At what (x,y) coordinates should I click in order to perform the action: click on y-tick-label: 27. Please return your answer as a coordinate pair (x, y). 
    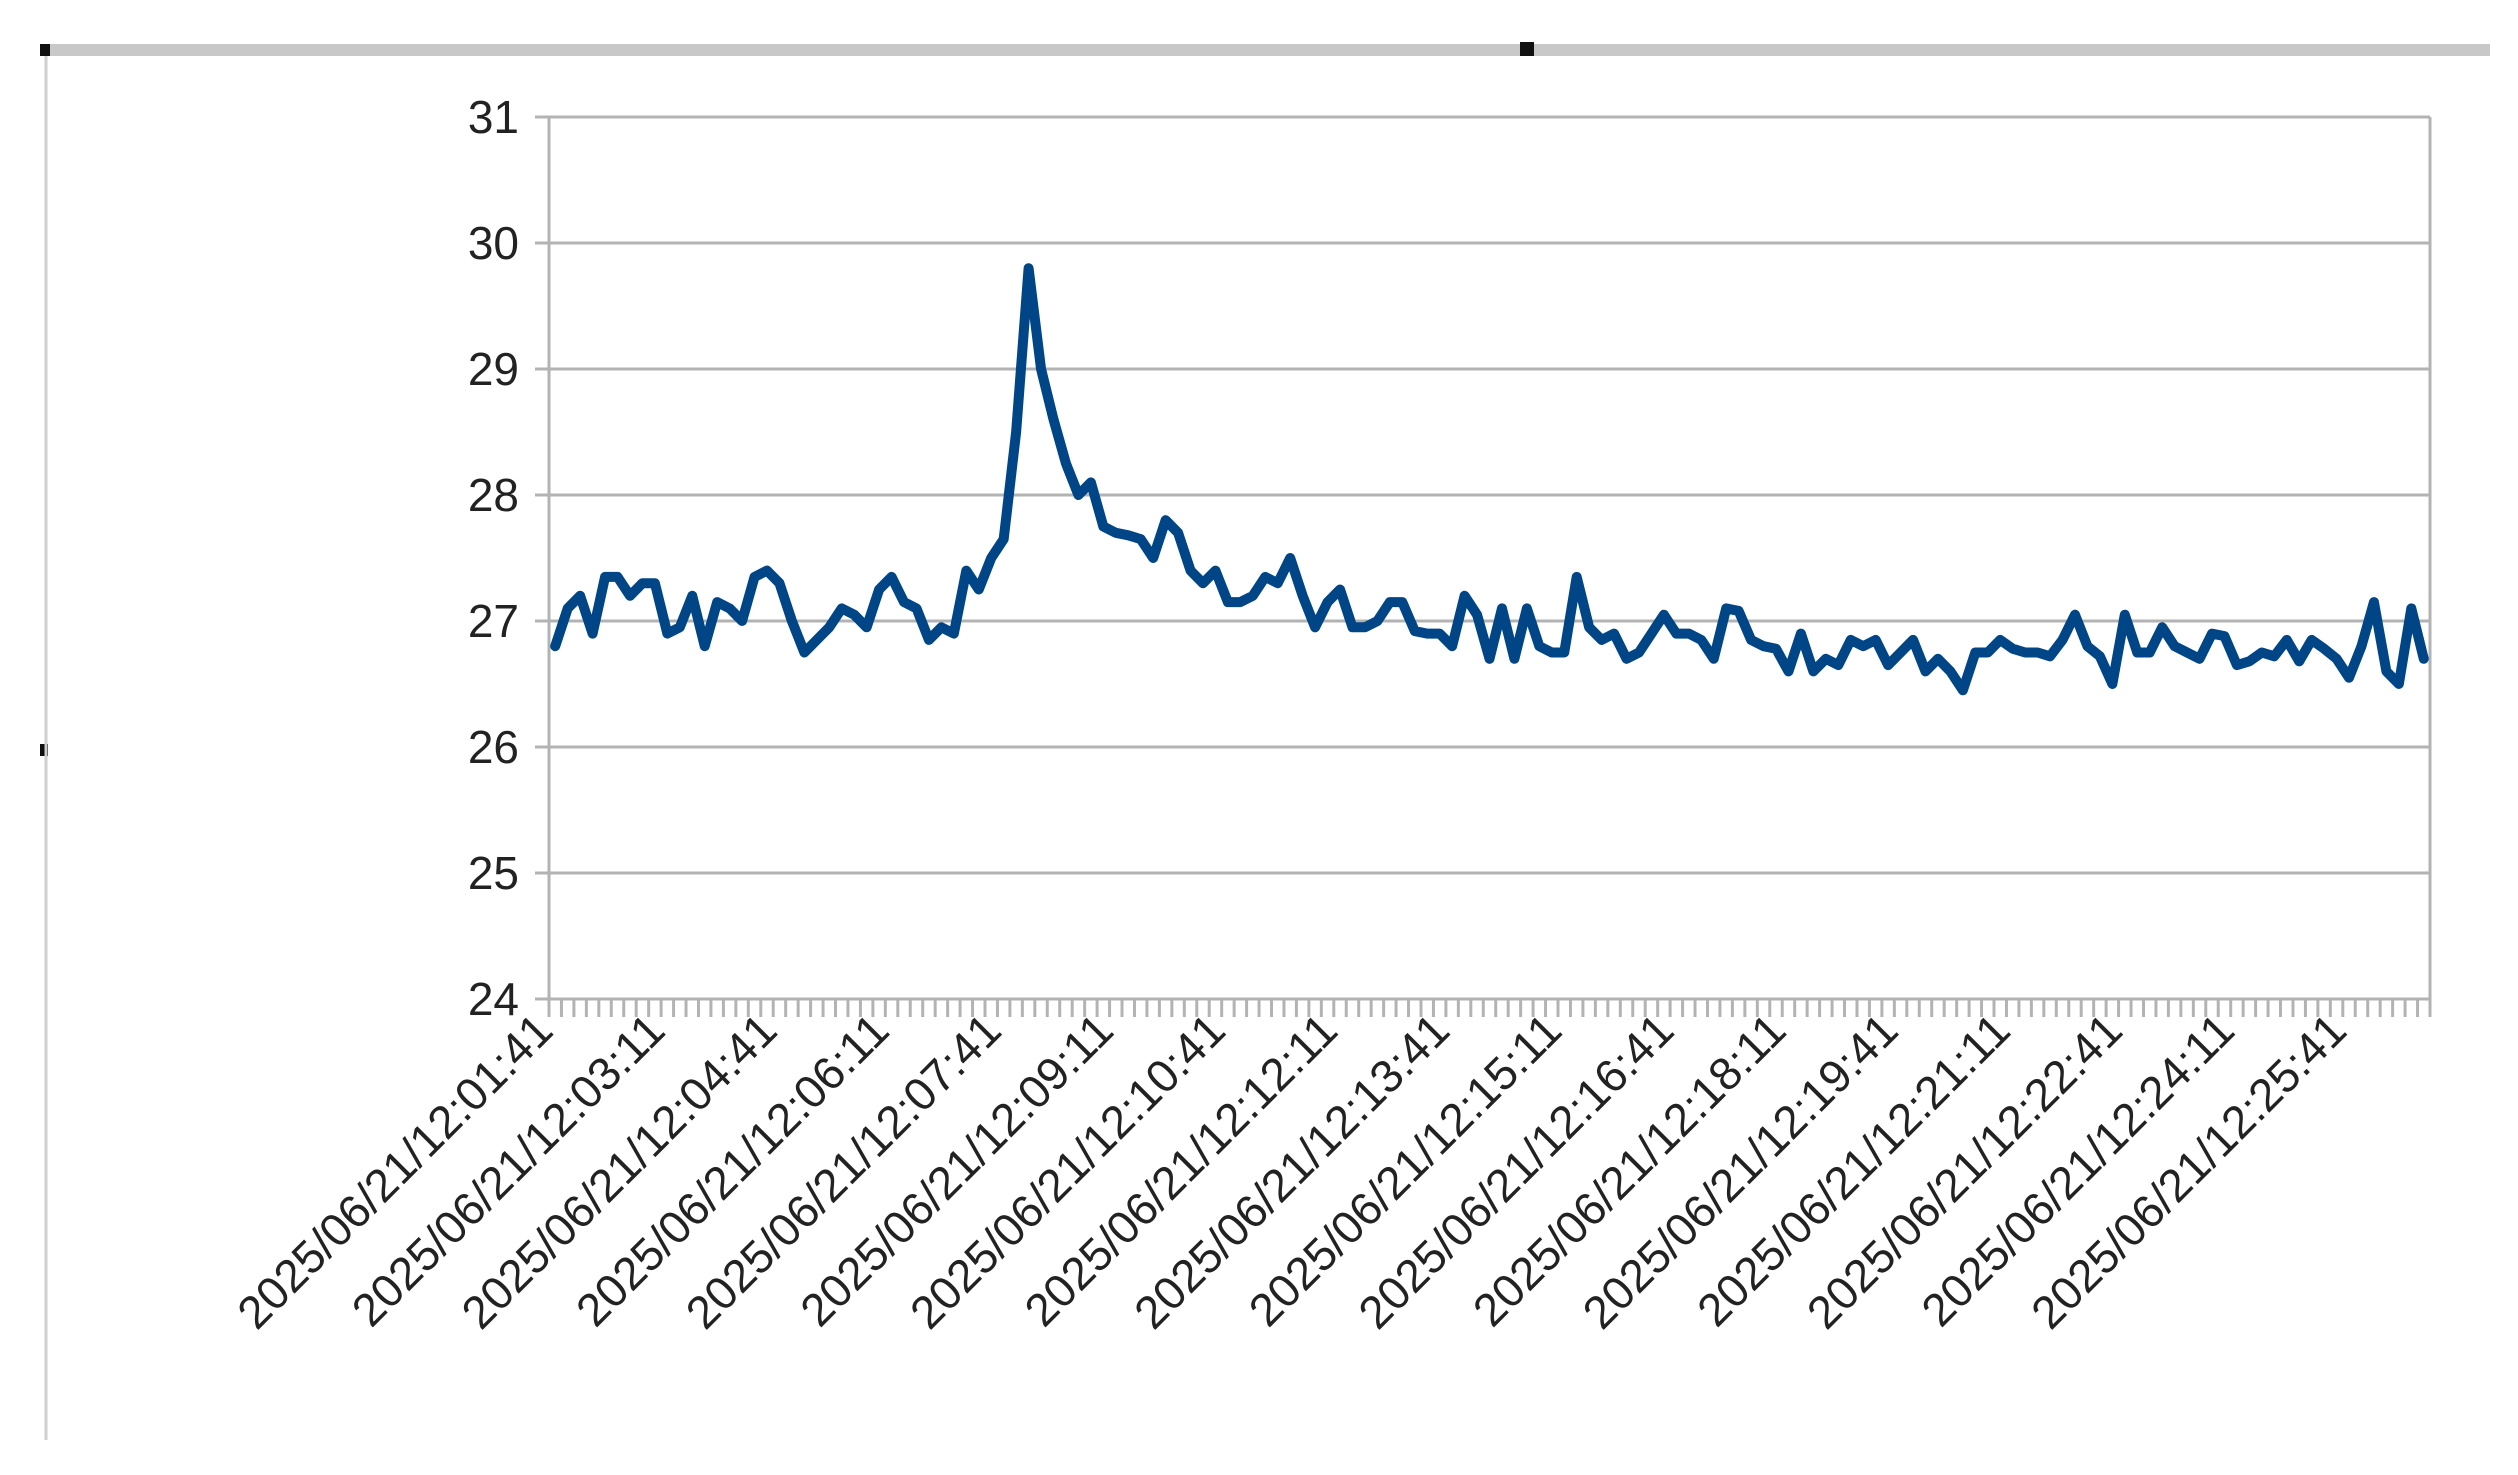
    Looking at the image, I should click on (493, 621).